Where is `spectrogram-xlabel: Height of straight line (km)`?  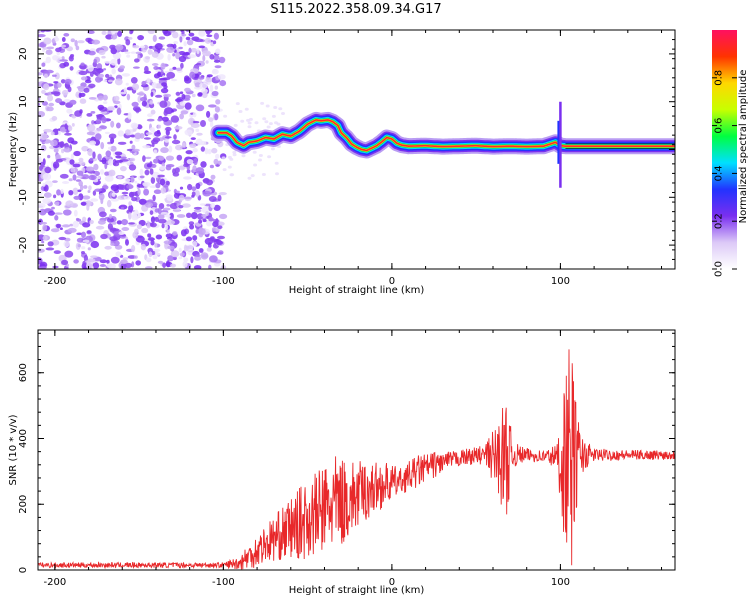
spectrogram-xlabel: Height of straight line (km) is located at coordinates (357, 290).